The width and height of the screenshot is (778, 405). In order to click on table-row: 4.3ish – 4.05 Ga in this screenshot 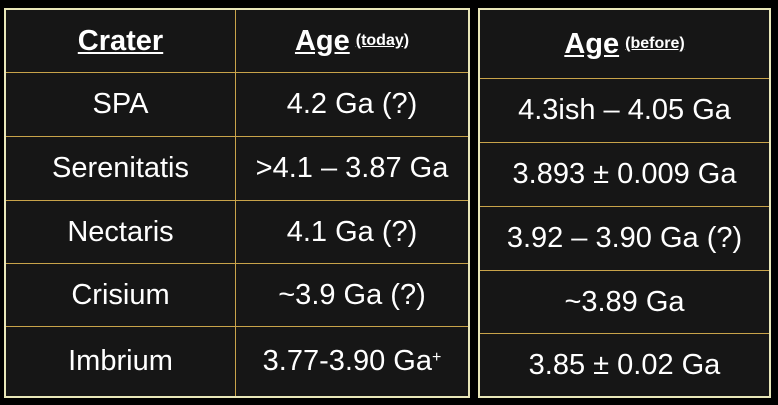, I will do `click(624, 110)`.